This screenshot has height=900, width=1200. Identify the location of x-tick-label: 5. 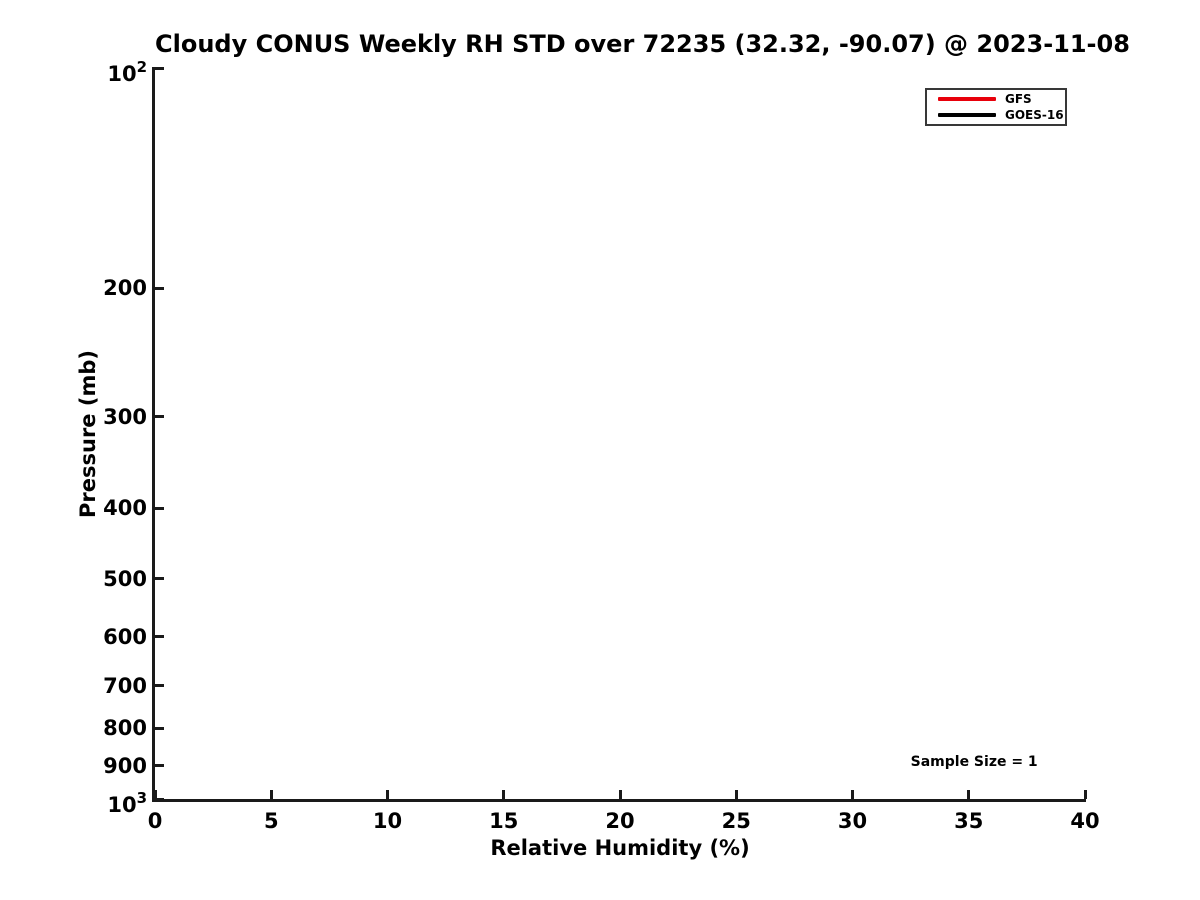
(271, 821).